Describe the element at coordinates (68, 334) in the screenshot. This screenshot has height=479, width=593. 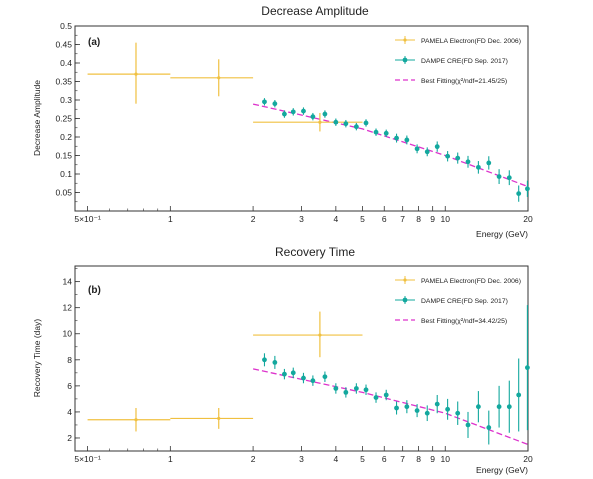
I see `y-tick-label: 10` at that location.